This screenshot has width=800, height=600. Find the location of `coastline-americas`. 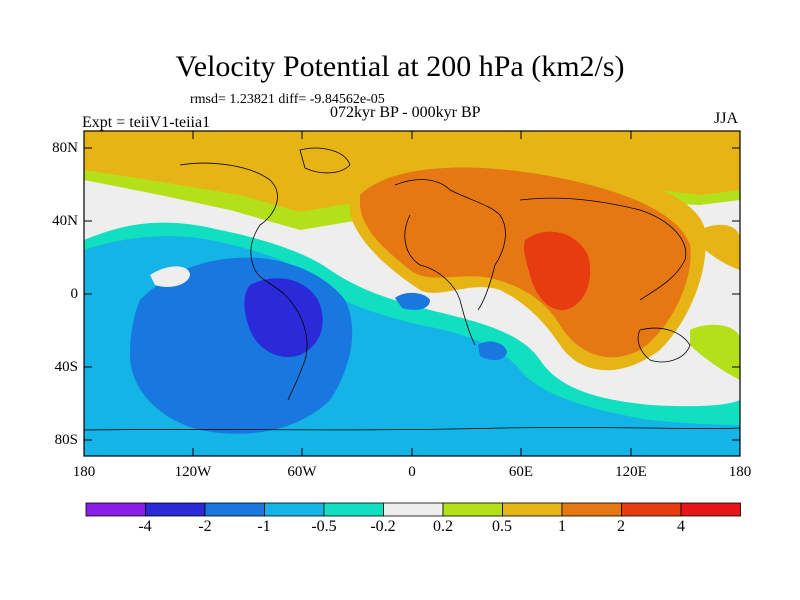

coastline-americas is located at coordinates (243, 281).